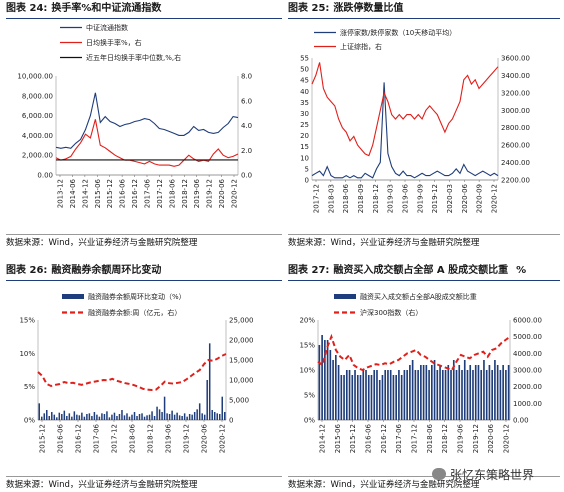  What do you see at coordinates (133, 57) in the screenshot?
I see `legend-label: 近五年日均换手率中位数,%,右` at bounding box center [133, 57].